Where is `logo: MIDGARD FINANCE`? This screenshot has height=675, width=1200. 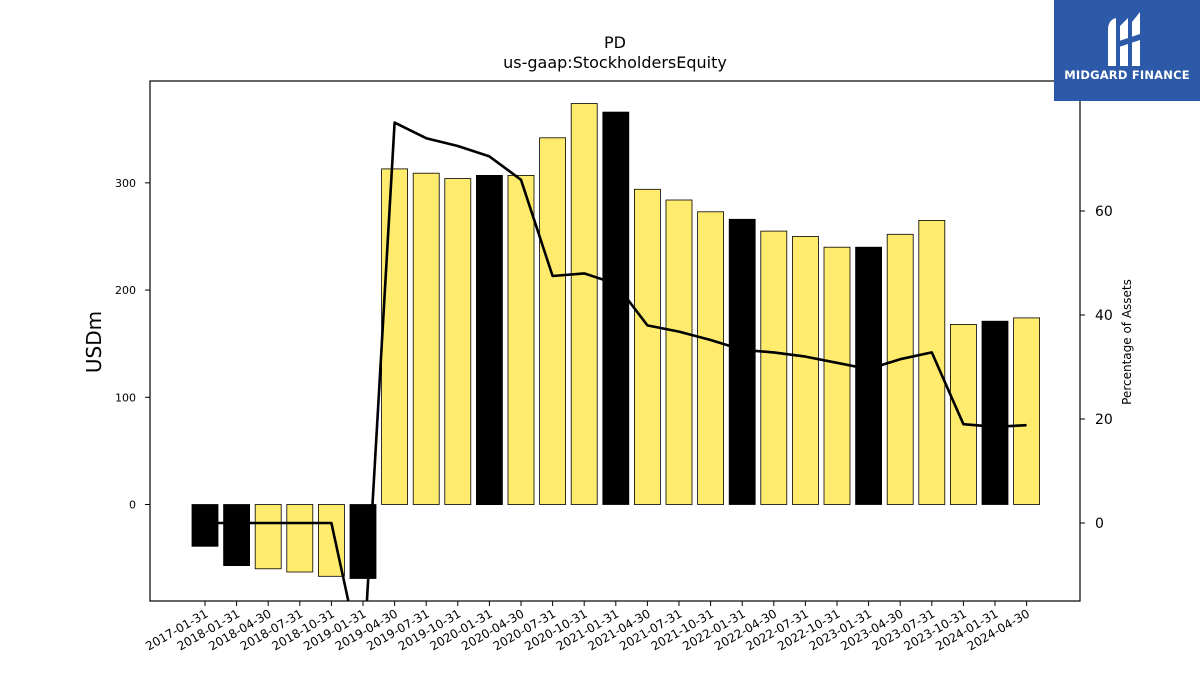 logo: MIDGARD FINANCE is located at coordinates (1127, 50).